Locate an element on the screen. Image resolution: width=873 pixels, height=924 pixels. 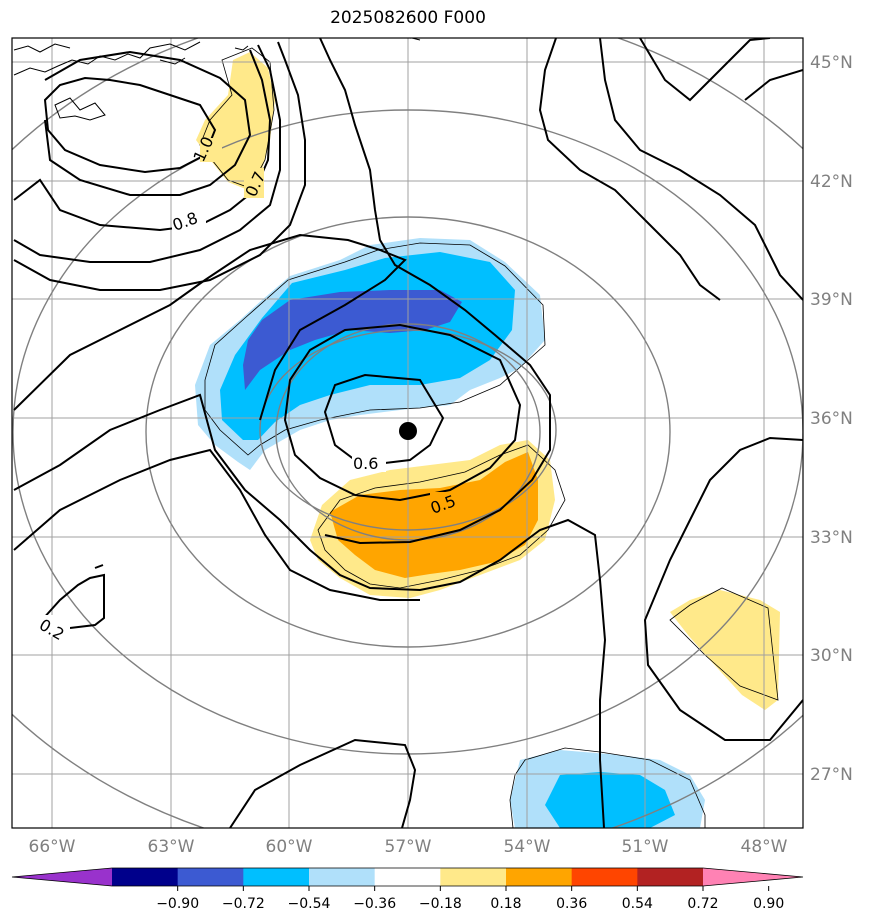
lon-label-51: 51°W is located at coordinates (645, 847).